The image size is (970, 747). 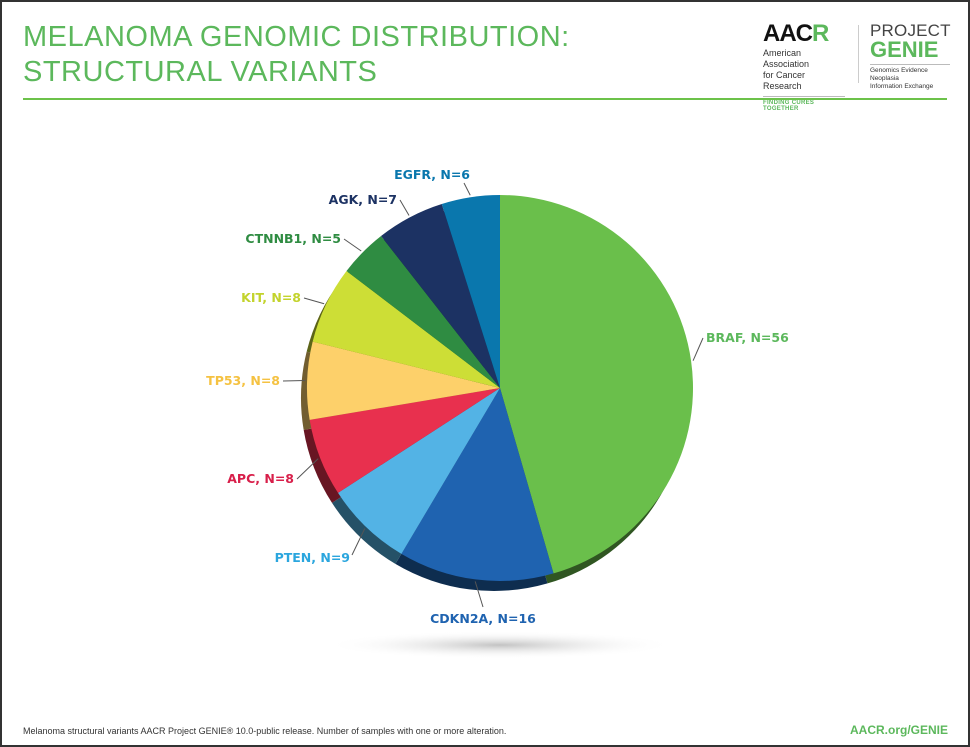 I want to click on label-tp53: TP53, N=8, so click(x=243, y=380).